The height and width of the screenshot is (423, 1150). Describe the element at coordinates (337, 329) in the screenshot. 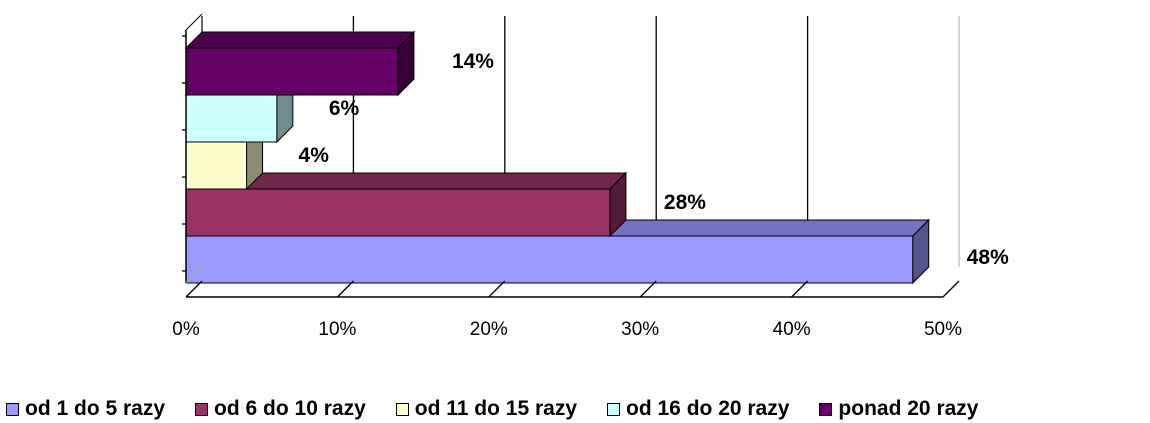

I see `x-tick-label: 10%` at that location.